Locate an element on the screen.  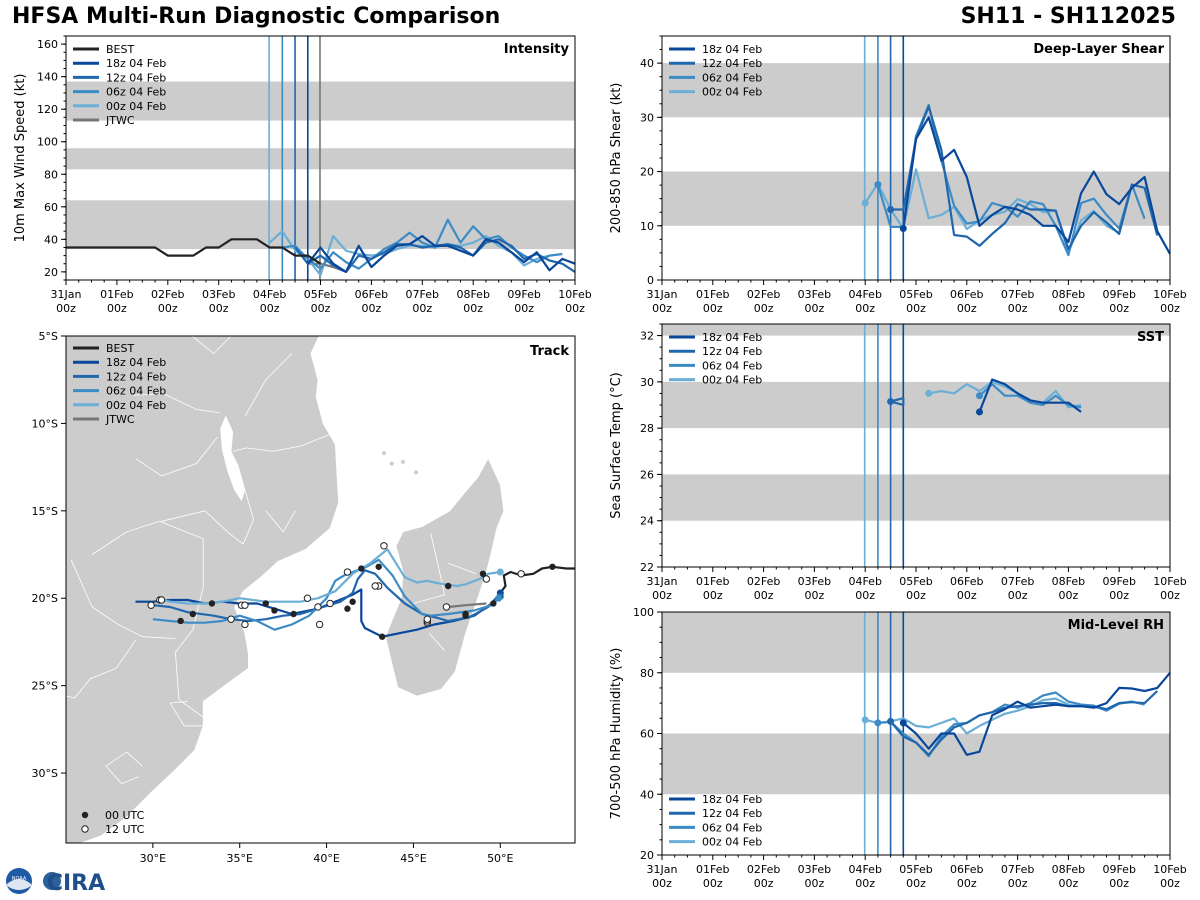
track-legend-label: 18z 04 Feb is located at coordinates (136, 362).